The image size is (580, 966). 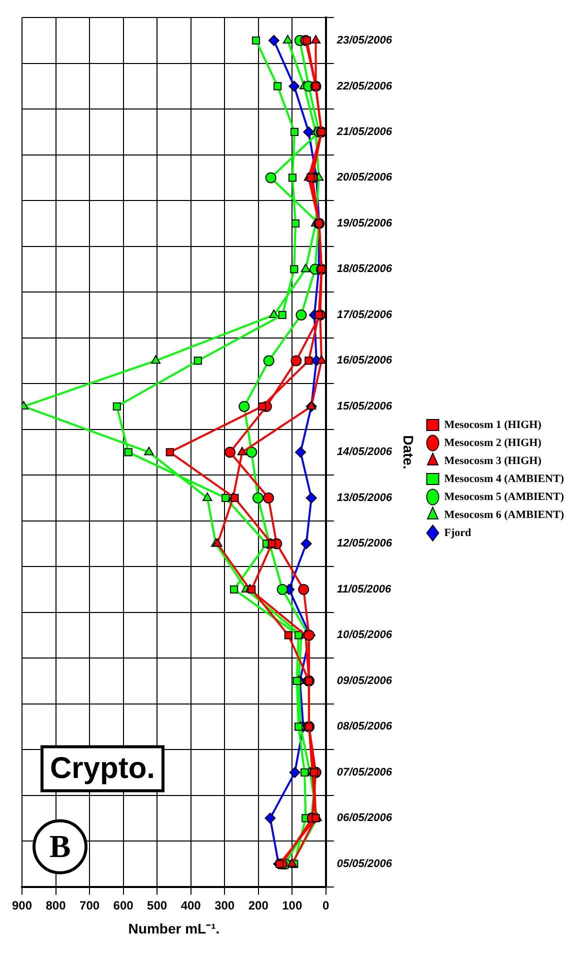 I want to click on legend-label: Mesocosm 1 (HIGH), so click(x=493, y=424).